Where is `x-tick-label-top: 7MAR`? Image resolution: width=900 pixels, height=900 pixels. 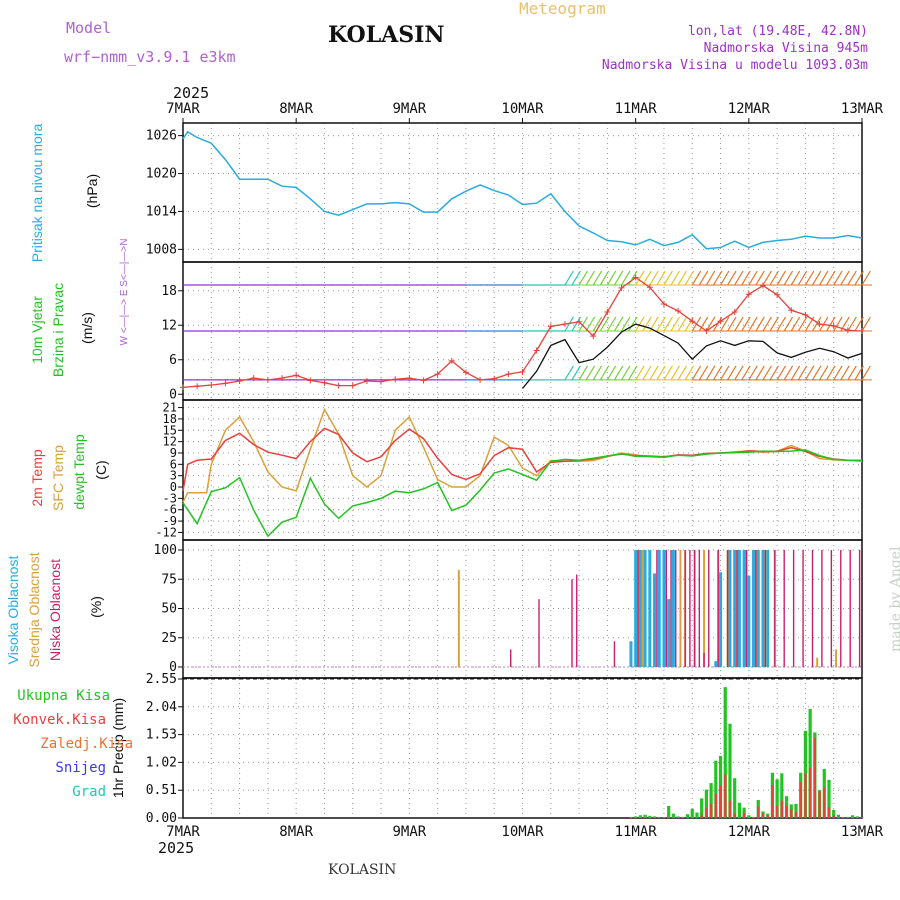 x-tick-label-top: 7MAR is located at coordinates (183, 109).